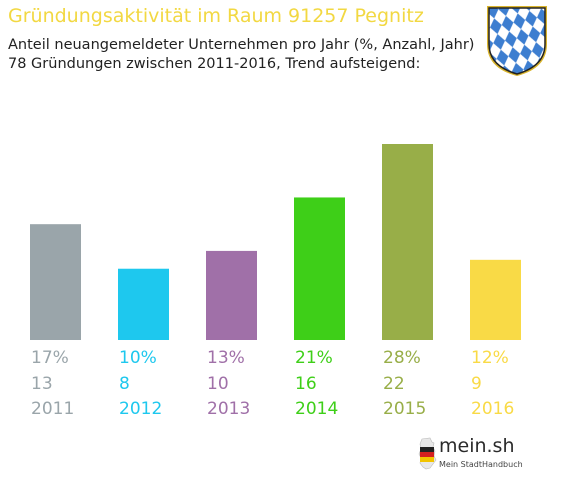 The height and width of the screenshot is (482, 562). I want to click on count-label-2014: 16, so click(306, 384).